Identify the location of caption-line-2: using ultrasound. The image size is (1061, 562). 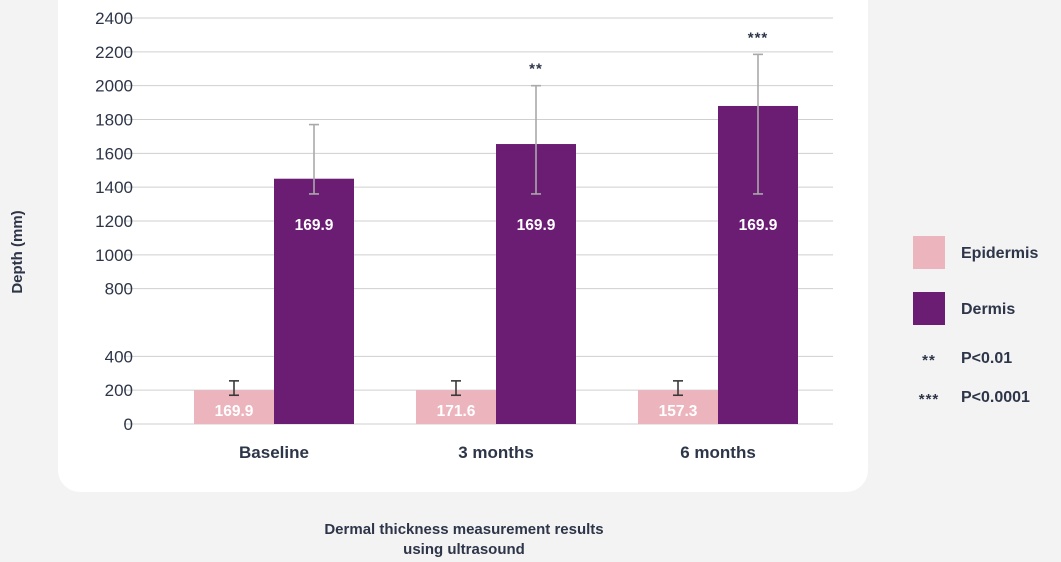
(464, 549).